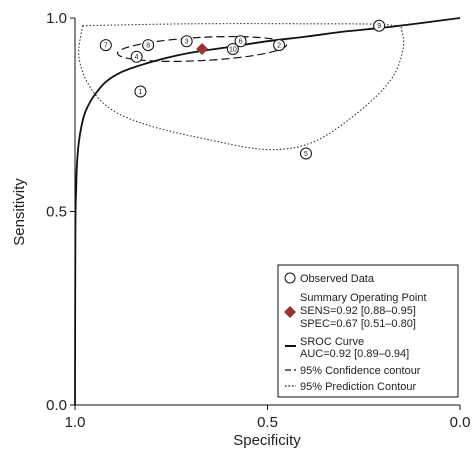 This screenshot has height=451, width=476. I want to click on summary-operating-point, so click(202, 48).